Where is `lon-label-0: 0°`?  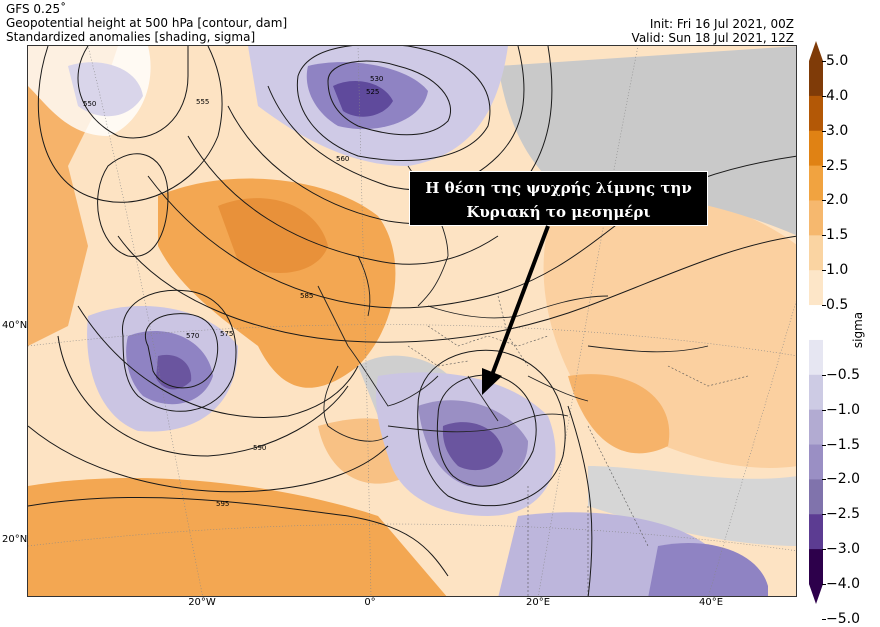 lon-label-0: 0° is located at coordinates (370, 602).